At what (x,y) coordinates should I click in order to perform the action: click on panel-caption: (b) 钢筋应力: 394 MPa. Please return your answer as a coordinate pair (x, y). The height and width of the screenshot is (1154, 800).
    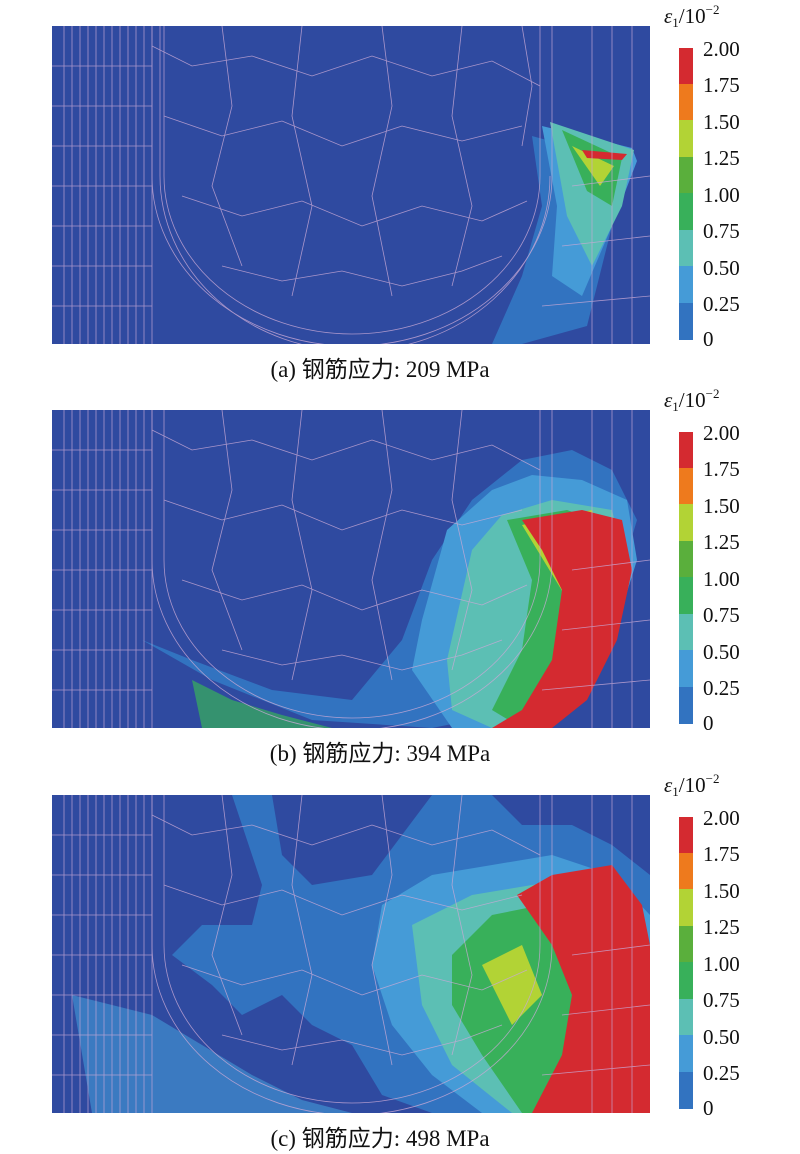
    Looking at the image, I should click on (380, 753).